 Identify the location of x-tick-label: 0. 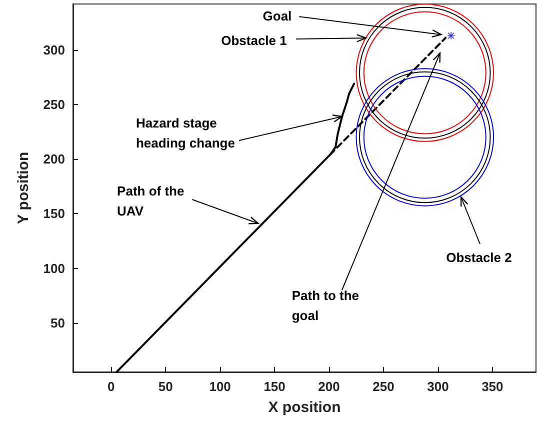
(111, 386).